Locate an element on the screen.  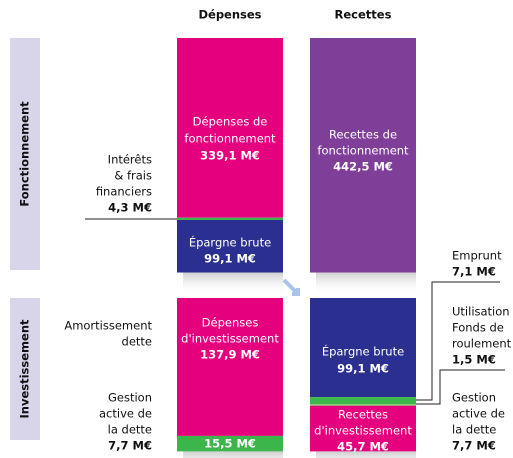
column-header: Dépenses is located at coordinates (229, 15).